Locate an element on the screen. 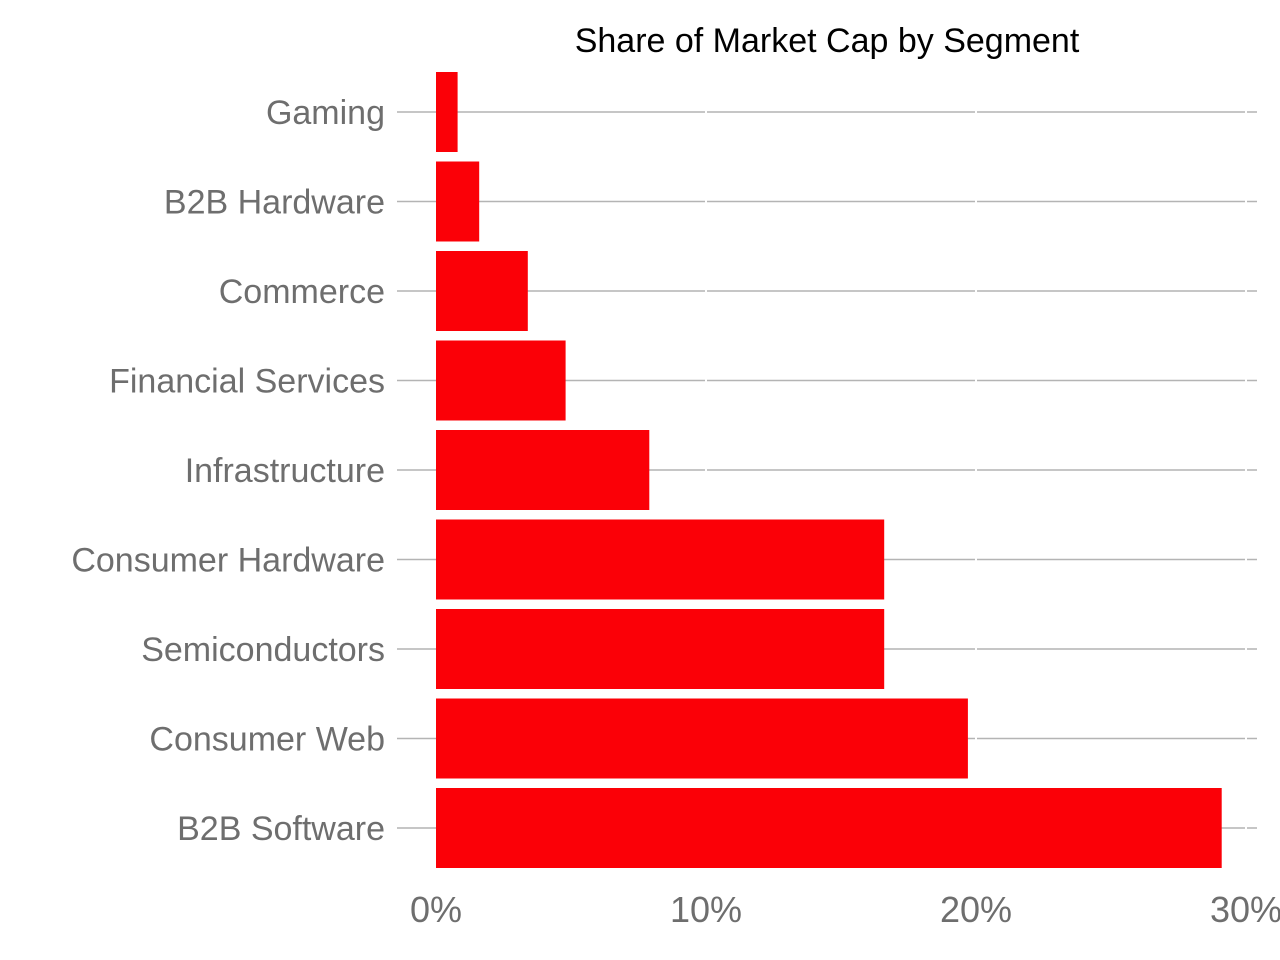 This screenshot has height=960, width=1280. category-label: Financial Services is located at coordinates (247, 382).